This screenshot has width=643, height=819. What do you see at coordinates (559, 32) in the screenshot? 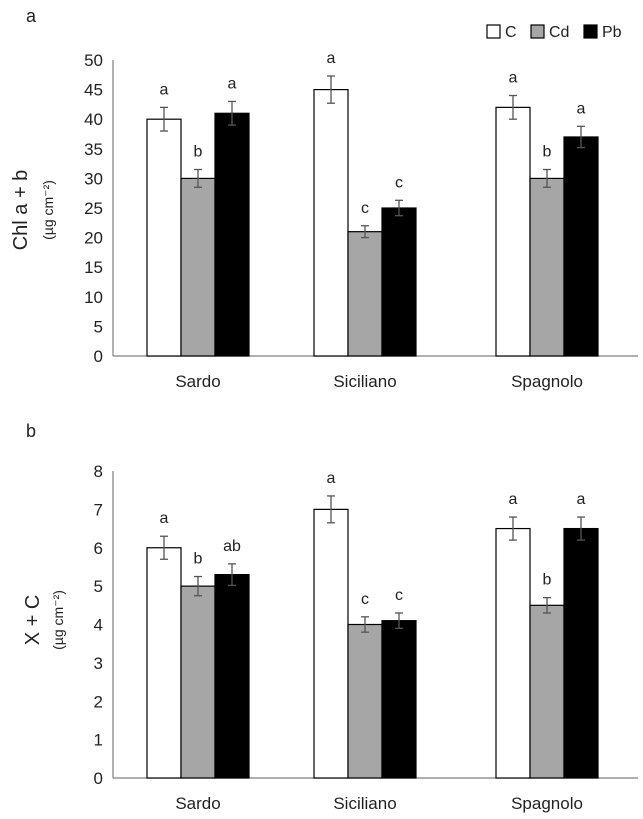
I see `legend-label-cd: Cd` at bounding box center [559, 32].